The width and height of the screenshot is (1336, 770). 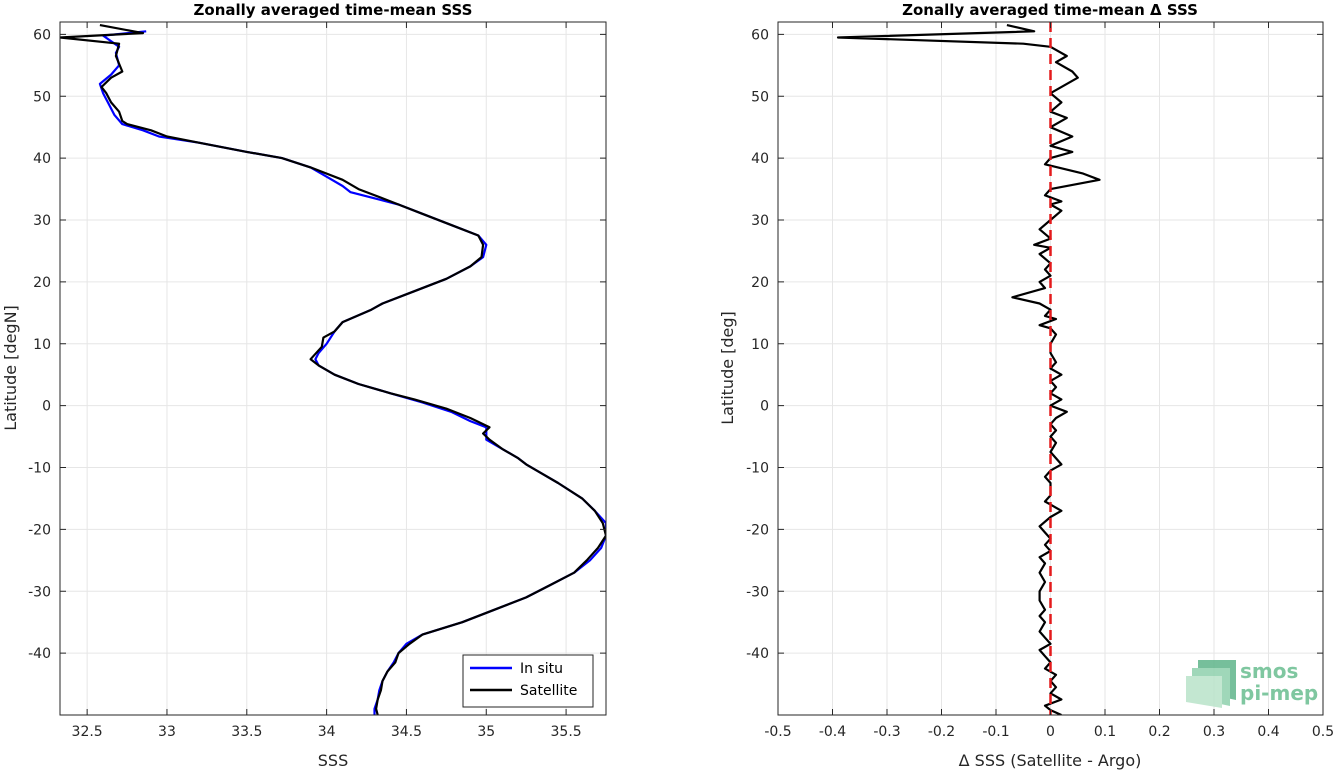 I want to click on delta-sss-x-tick-label: 0.4, so click(x=1268, y=732).